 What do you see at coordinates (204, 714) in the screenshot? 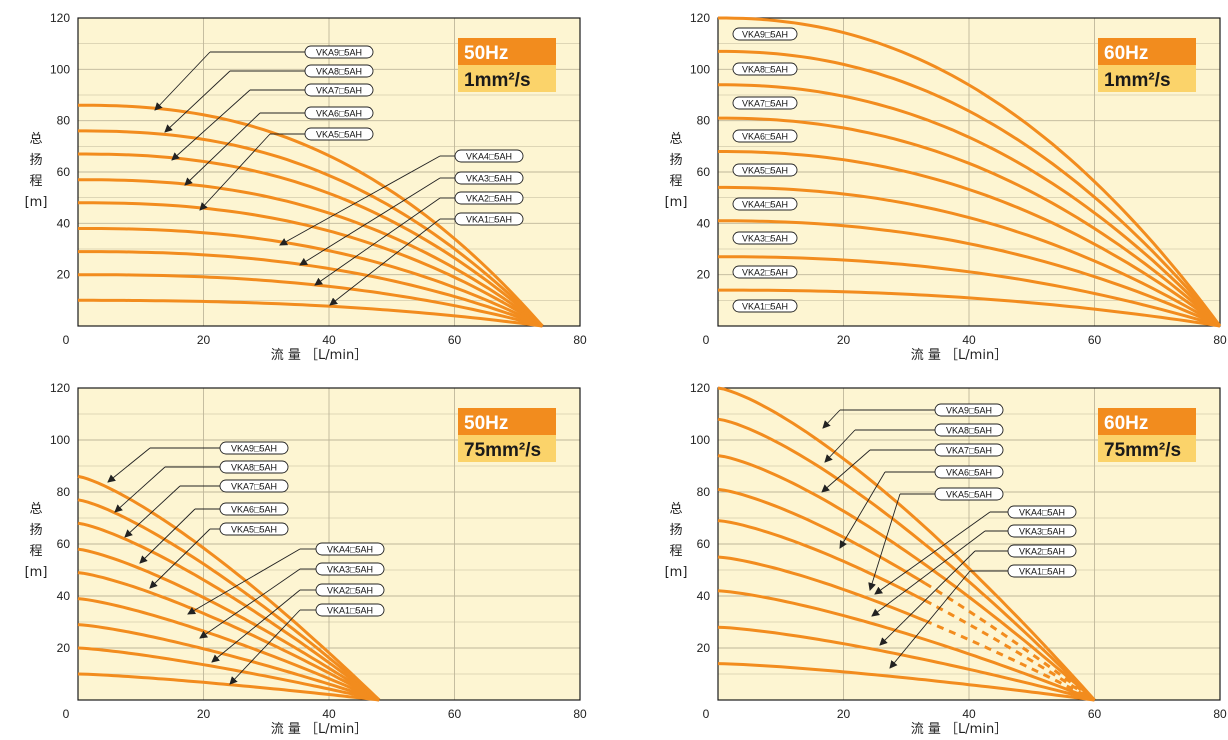
I see `x-tick-label: 20` at bounding box center [204, 714].